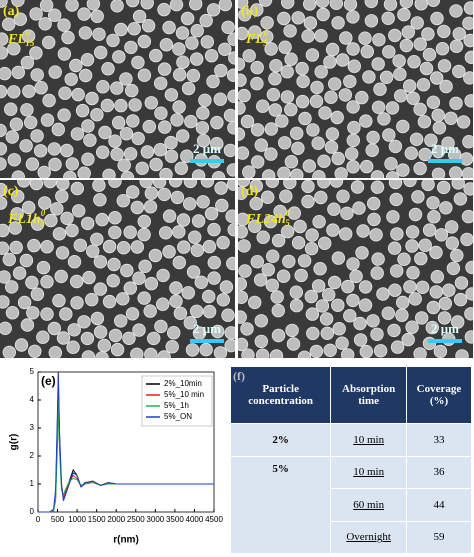  Describe the element at coordinates (58, 519) in the screenshot. I see `x-tick-label: 500` at that location.